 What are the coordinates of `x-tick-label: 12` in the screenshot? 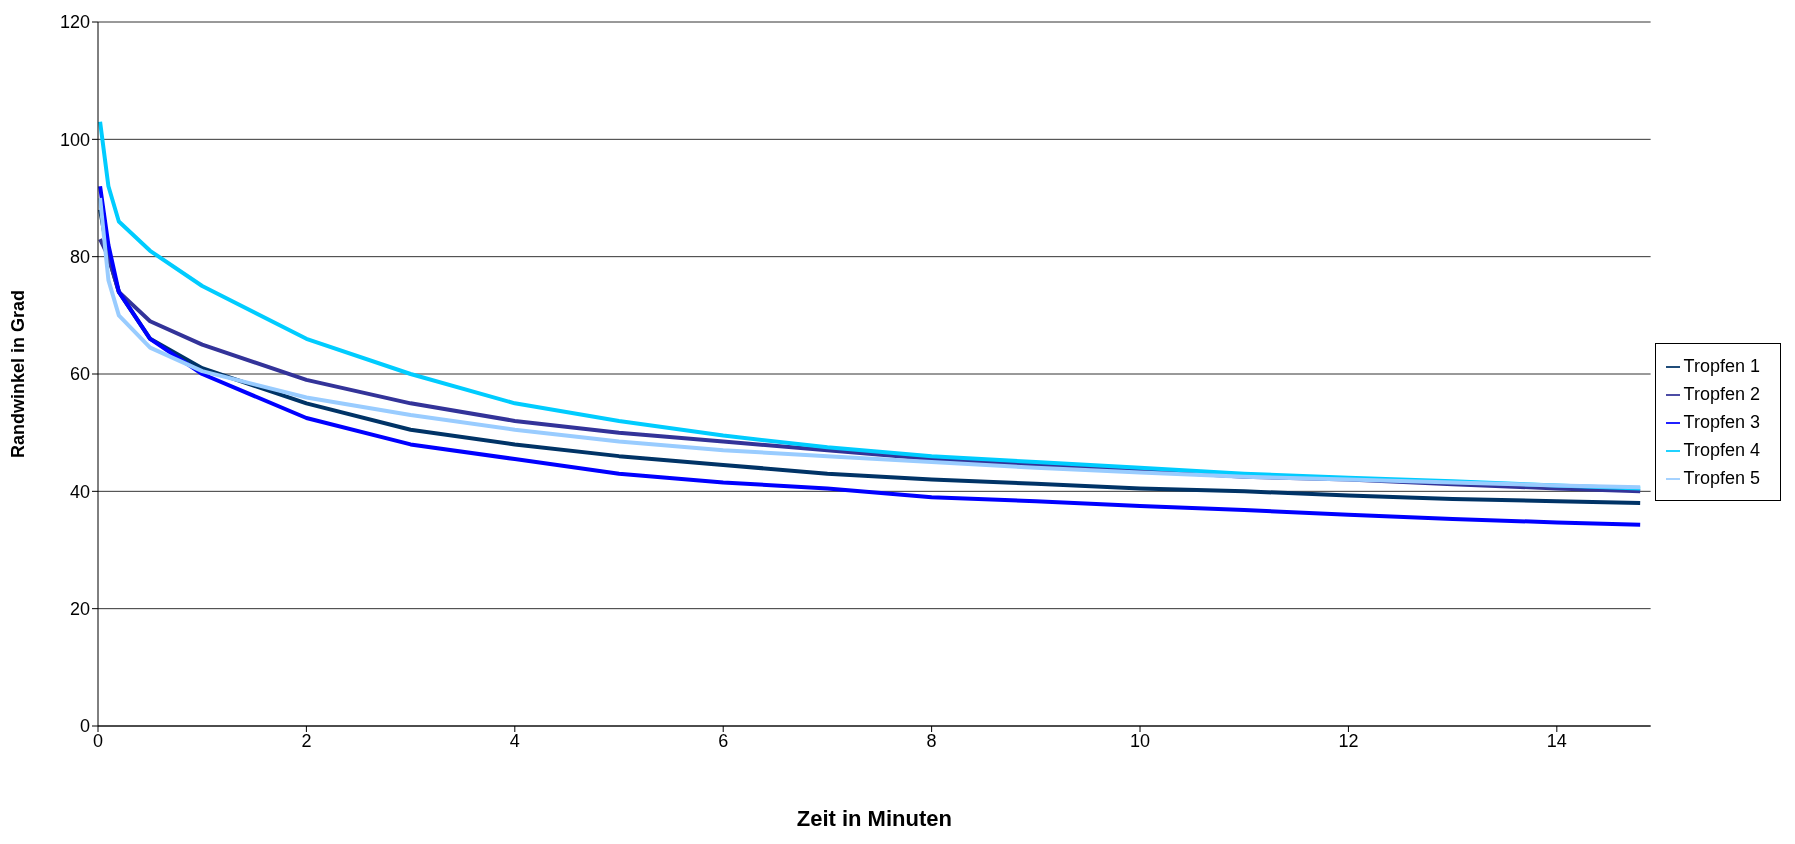 It's located at (1348, 740).